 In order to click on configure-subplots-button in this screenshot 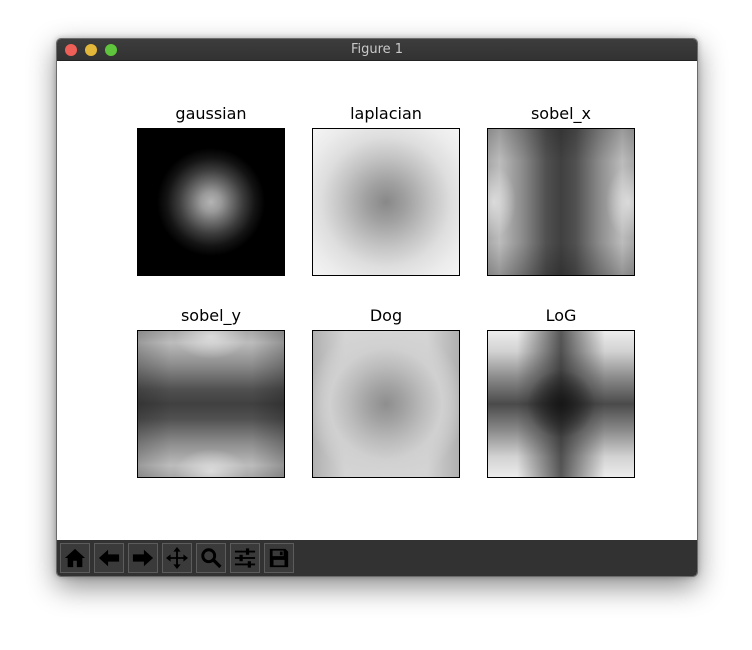, I will do `click(245, 558)`.